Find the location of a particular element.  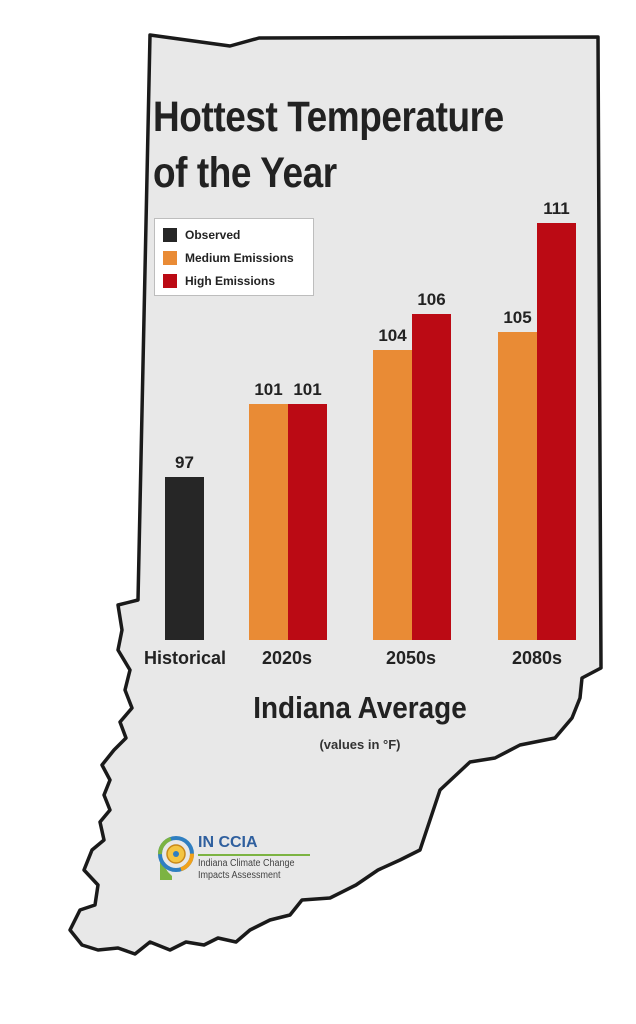

x-tick-label-2080s: 2080s is located at coordinates (537, 658).